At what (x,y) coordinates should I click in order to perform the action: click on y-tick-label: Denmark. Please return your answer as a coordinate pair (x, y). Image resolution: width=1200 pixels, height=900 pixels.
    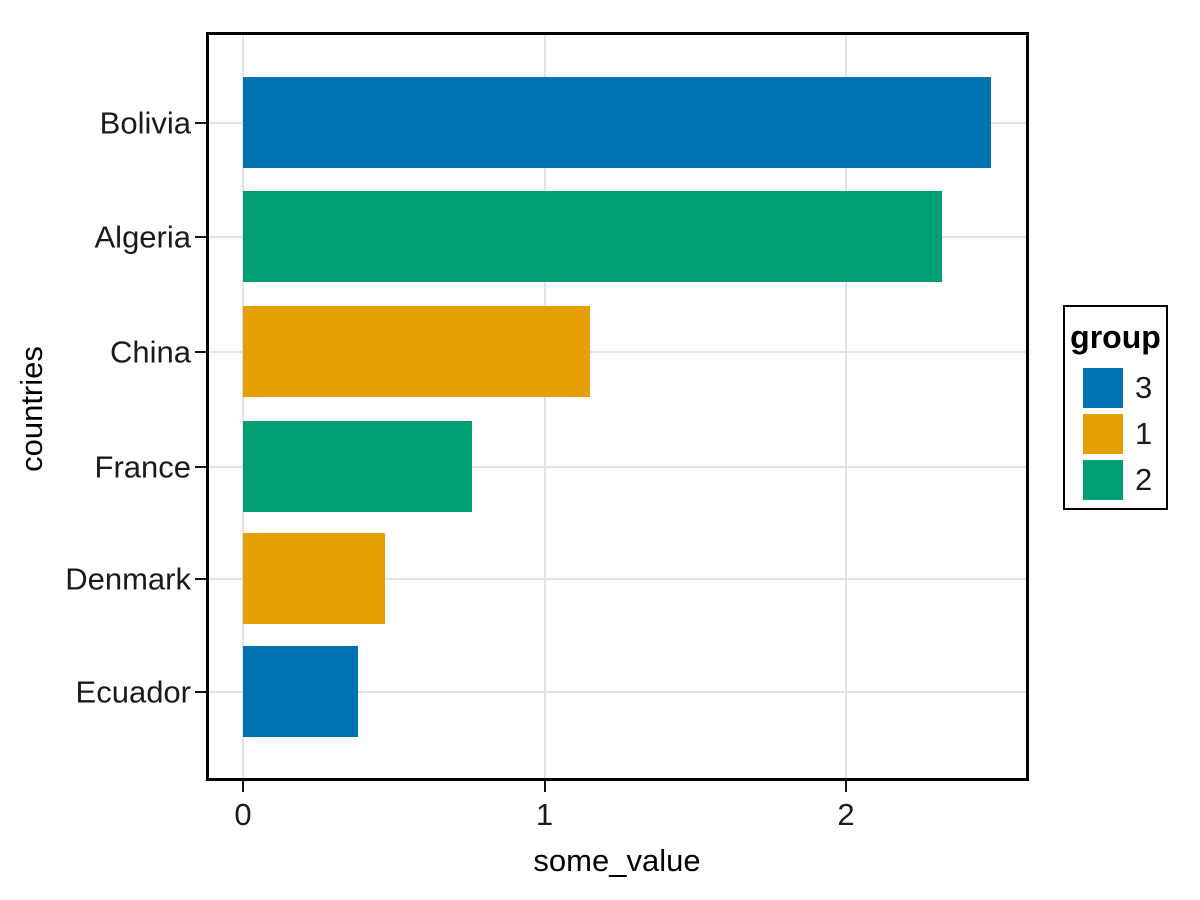
    Looking at the image, I should click on (128, 578).